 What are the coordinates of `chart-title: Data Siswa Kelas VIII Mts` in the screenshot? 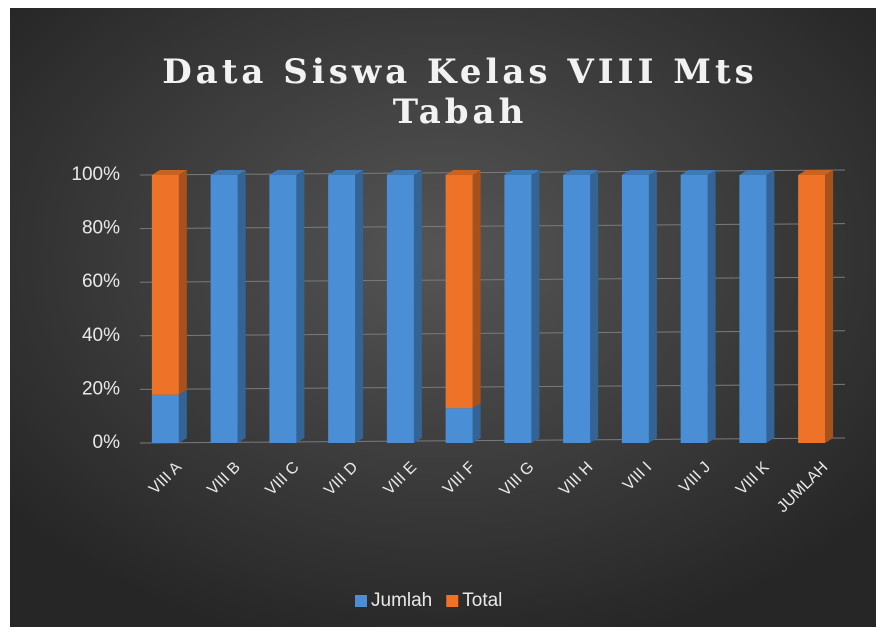 It's located at (460, 72).